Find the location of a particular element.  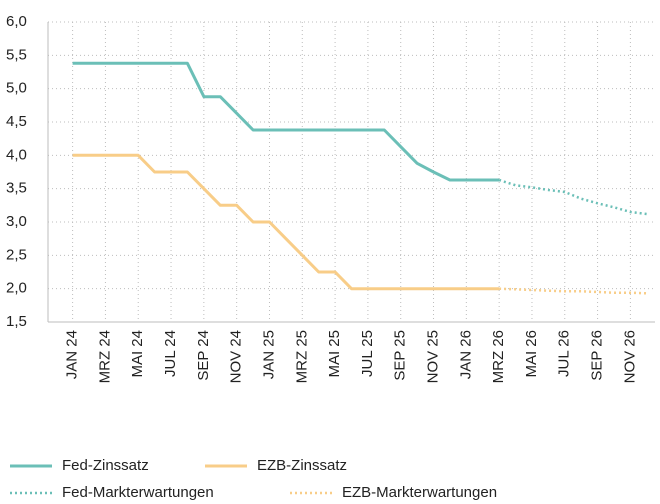

x-tick-label: MRZ 25 is located at coordinates (301, 356).